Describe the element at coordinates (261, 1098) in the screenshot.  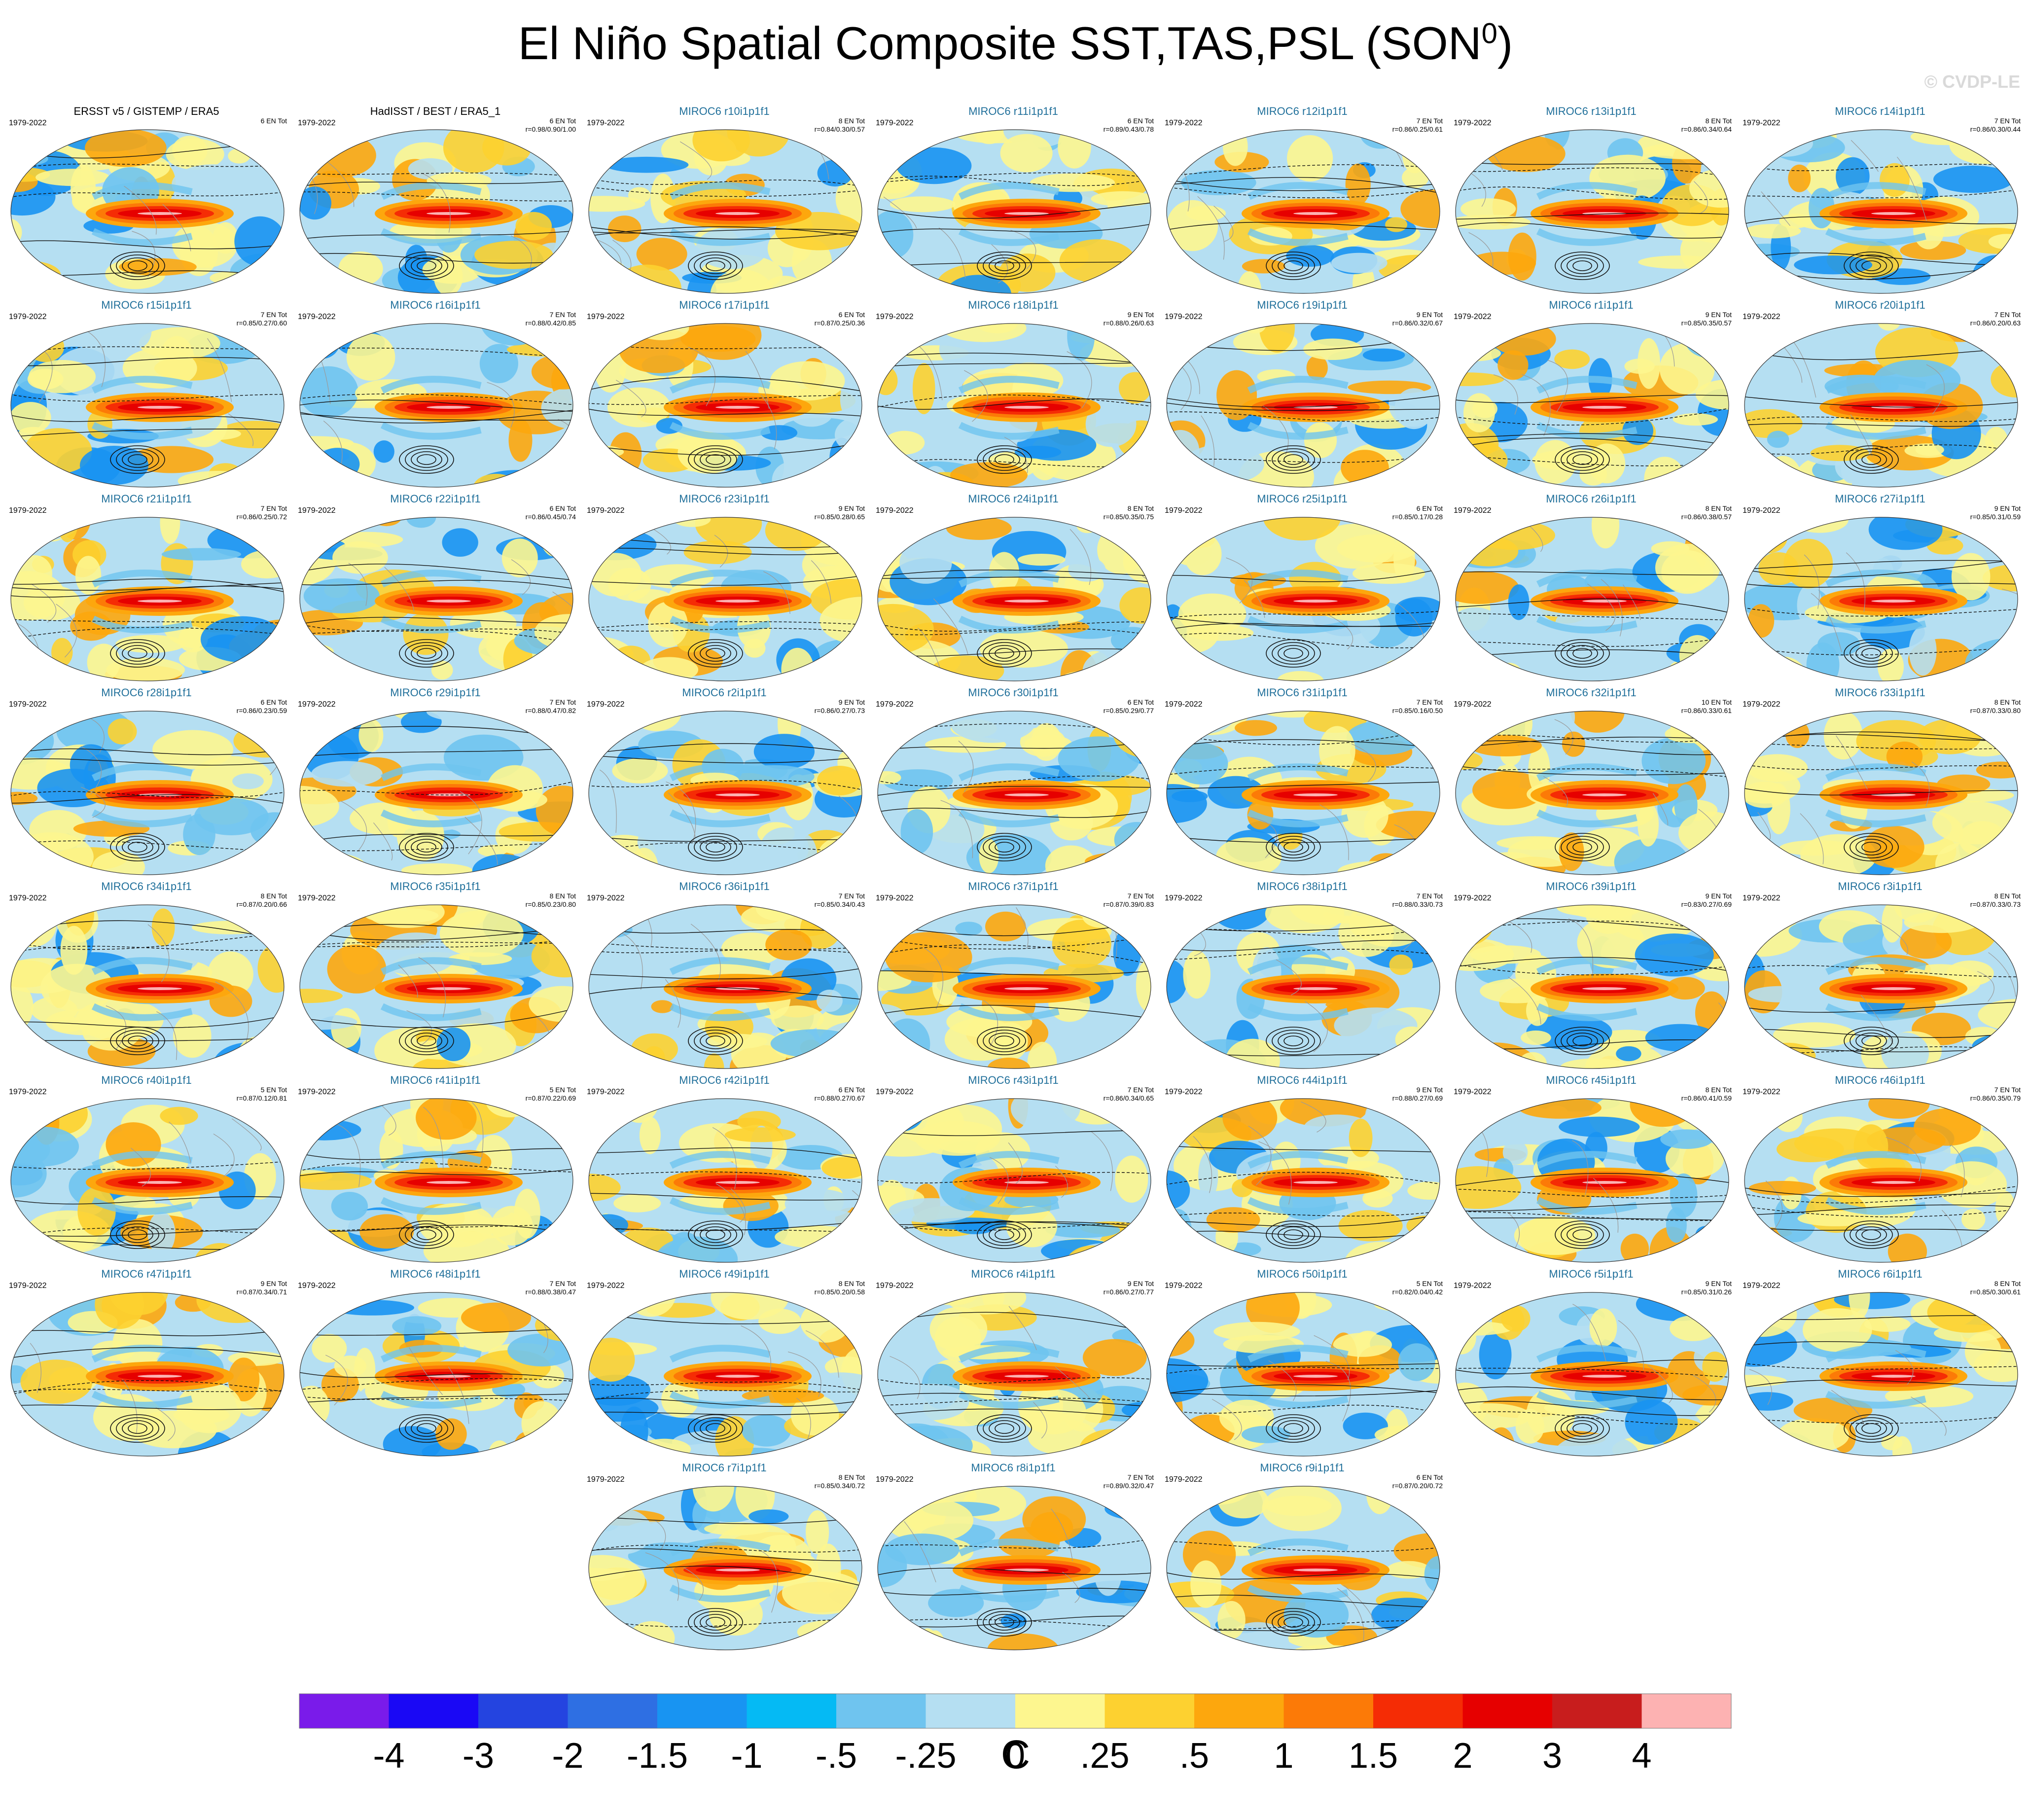
I see `panel-pattern-correlation: r=0.87/0.12/0.81` at that location.